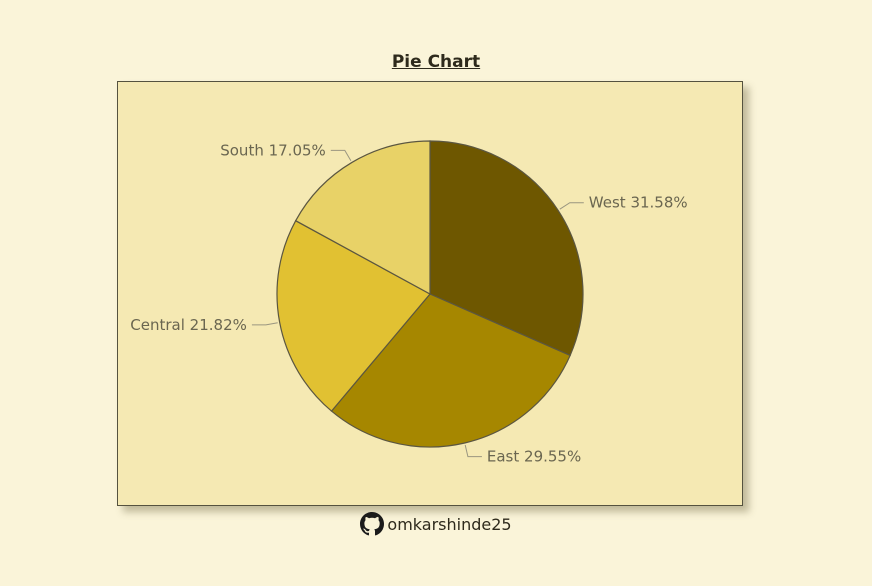 The width and height of the screenshot is (872, 586). What do you see at coordinates (264, 324) in the screenshot?
I see `leader-line-central` at bounding box center [264, 324].